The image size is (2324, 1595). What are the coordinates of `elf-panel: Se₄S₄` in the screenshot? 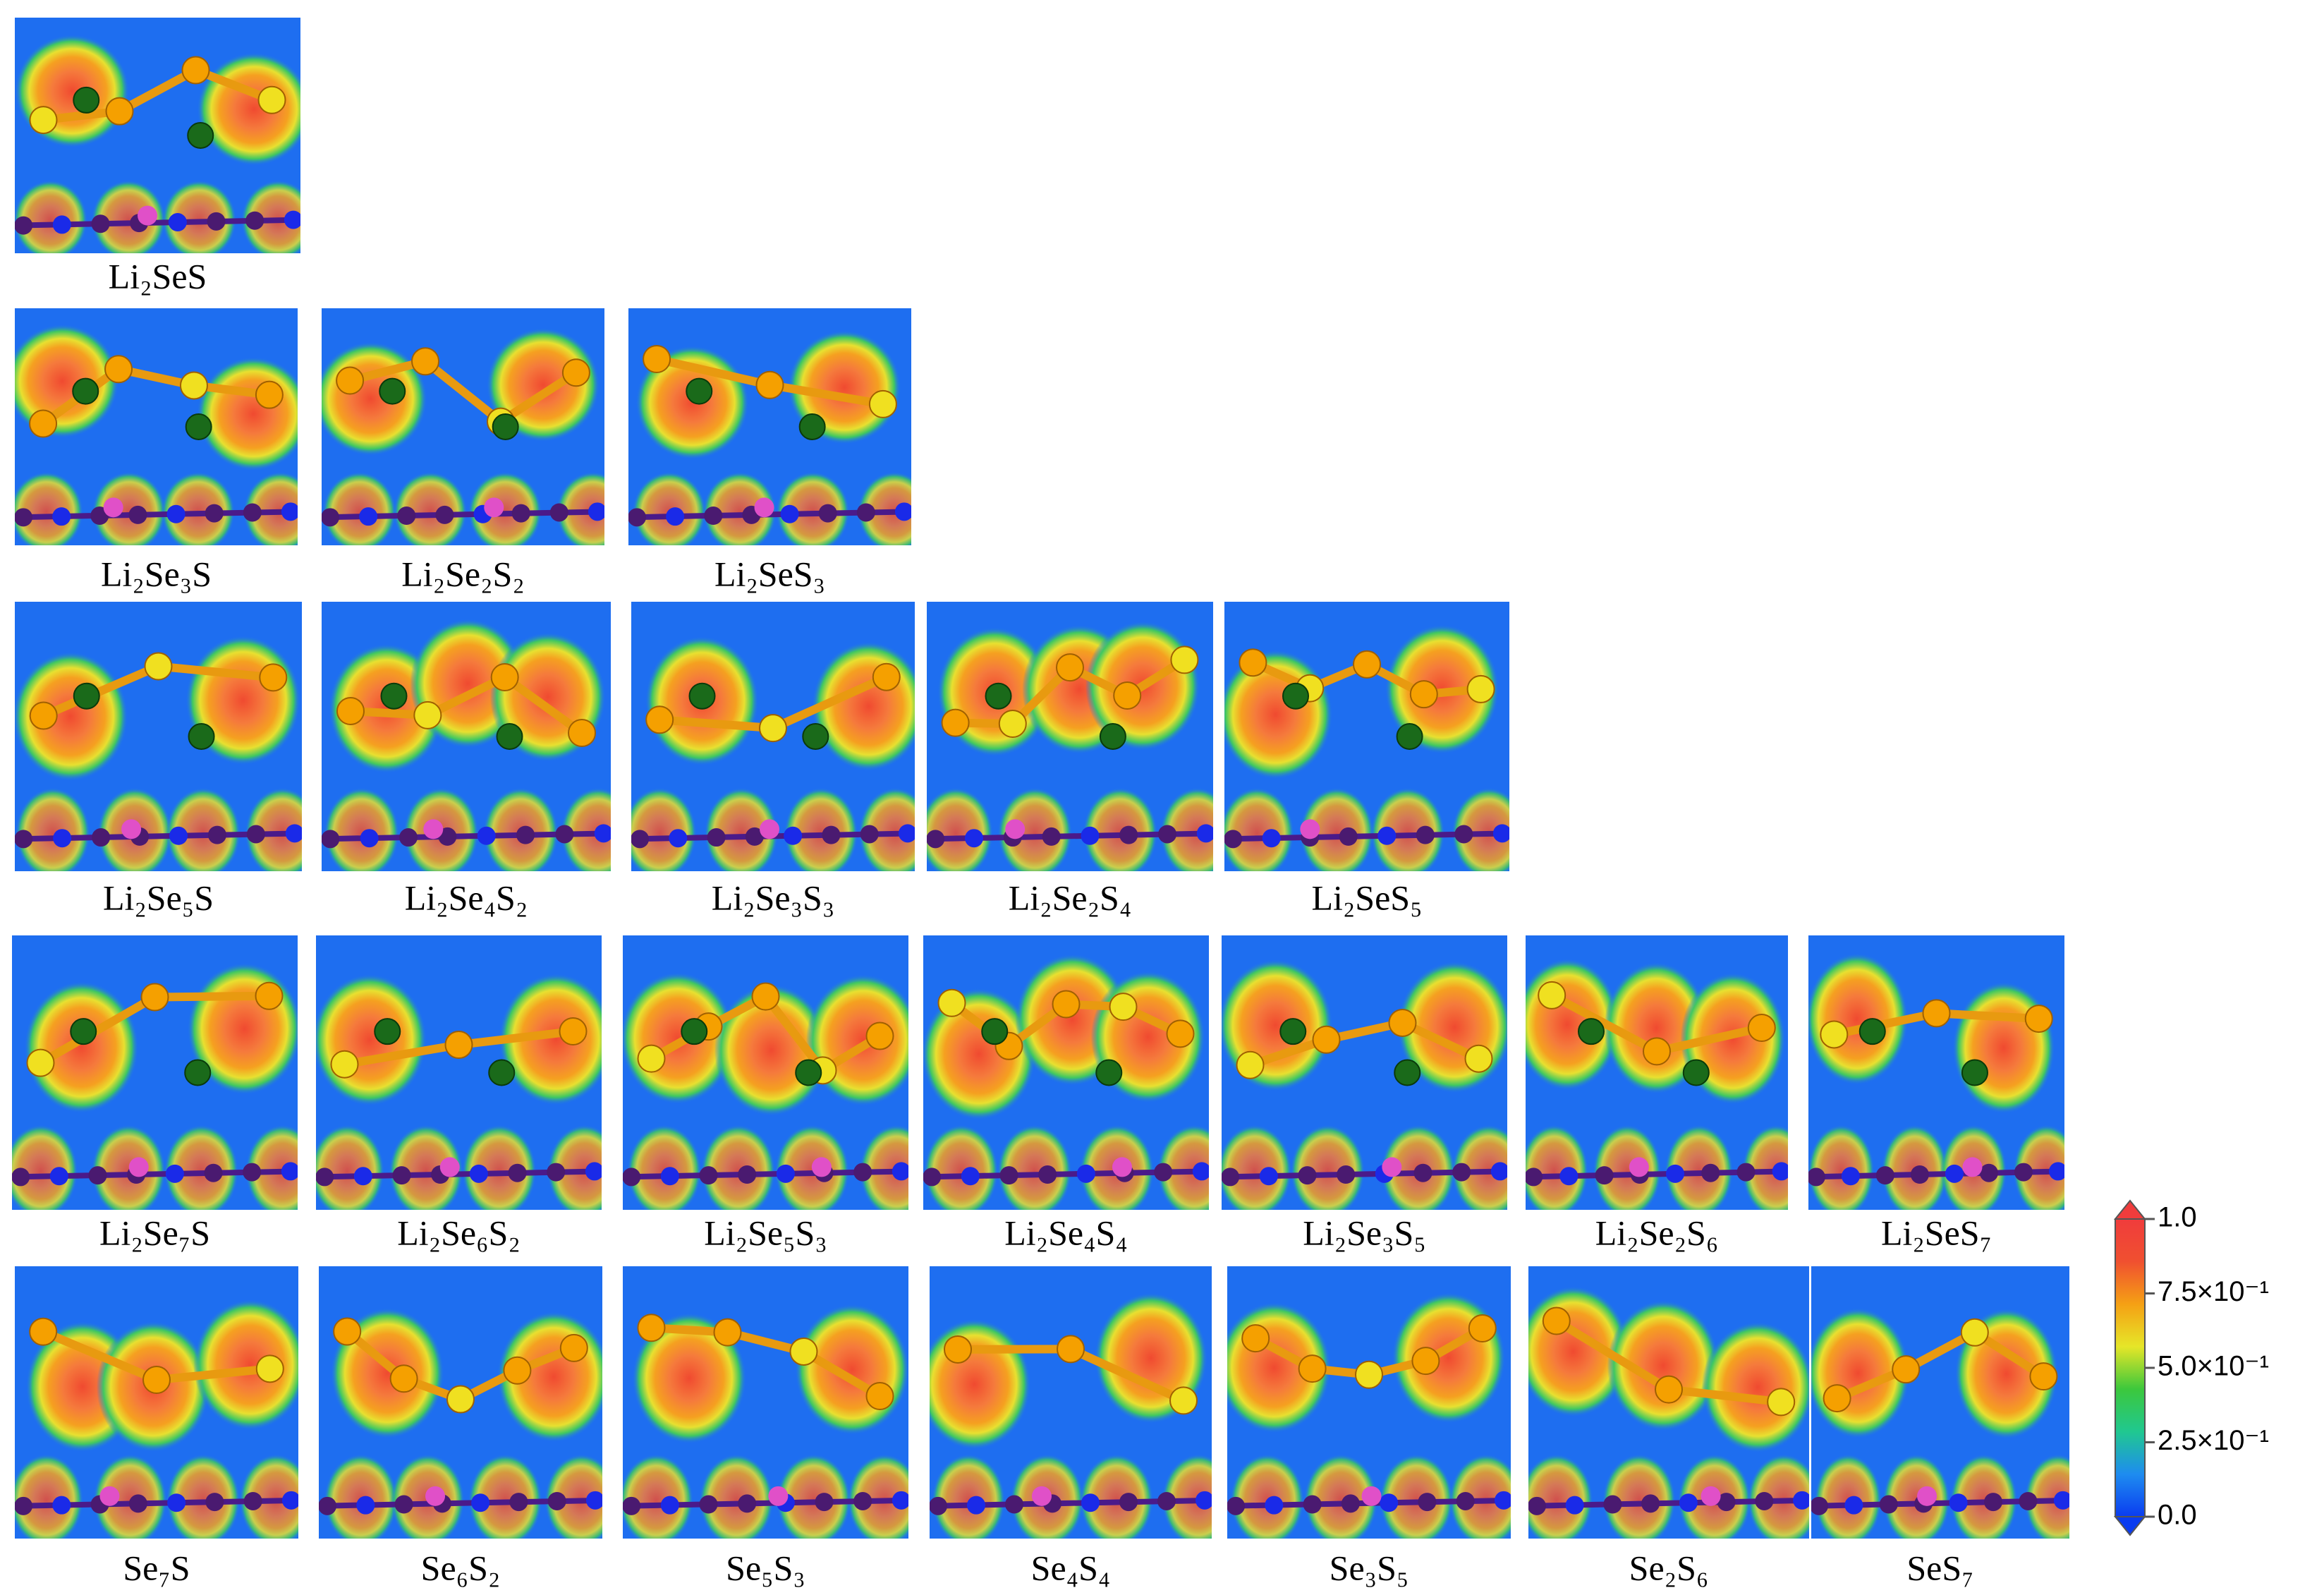 It's located at (1071, 1426).